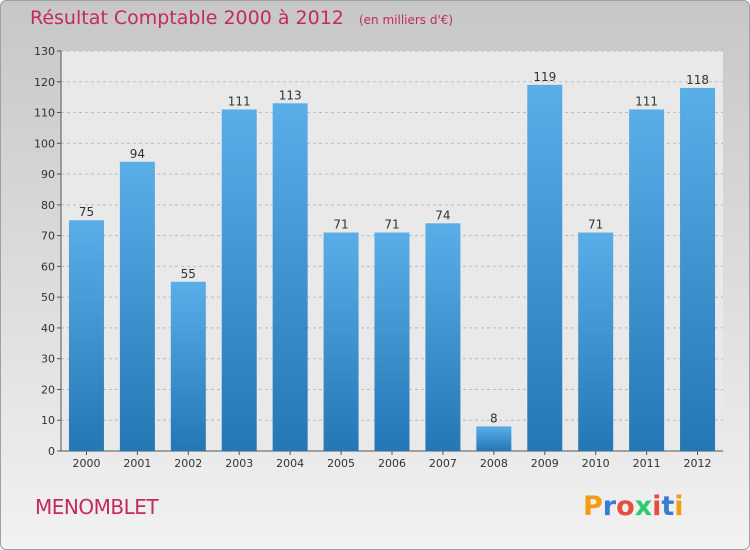 This screenshot has height=550, width=750. Describe the element at coordinates (48, 297) in the screenshot. I see `y-tick-label: 50` at that location.